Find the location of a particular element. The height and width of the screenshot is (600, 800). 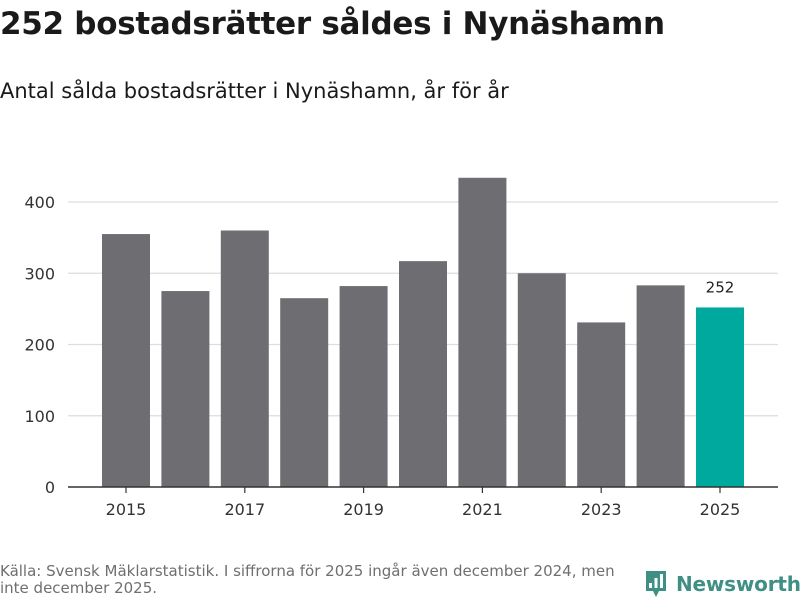

bar-2021 is located at coordinates (482, 332).